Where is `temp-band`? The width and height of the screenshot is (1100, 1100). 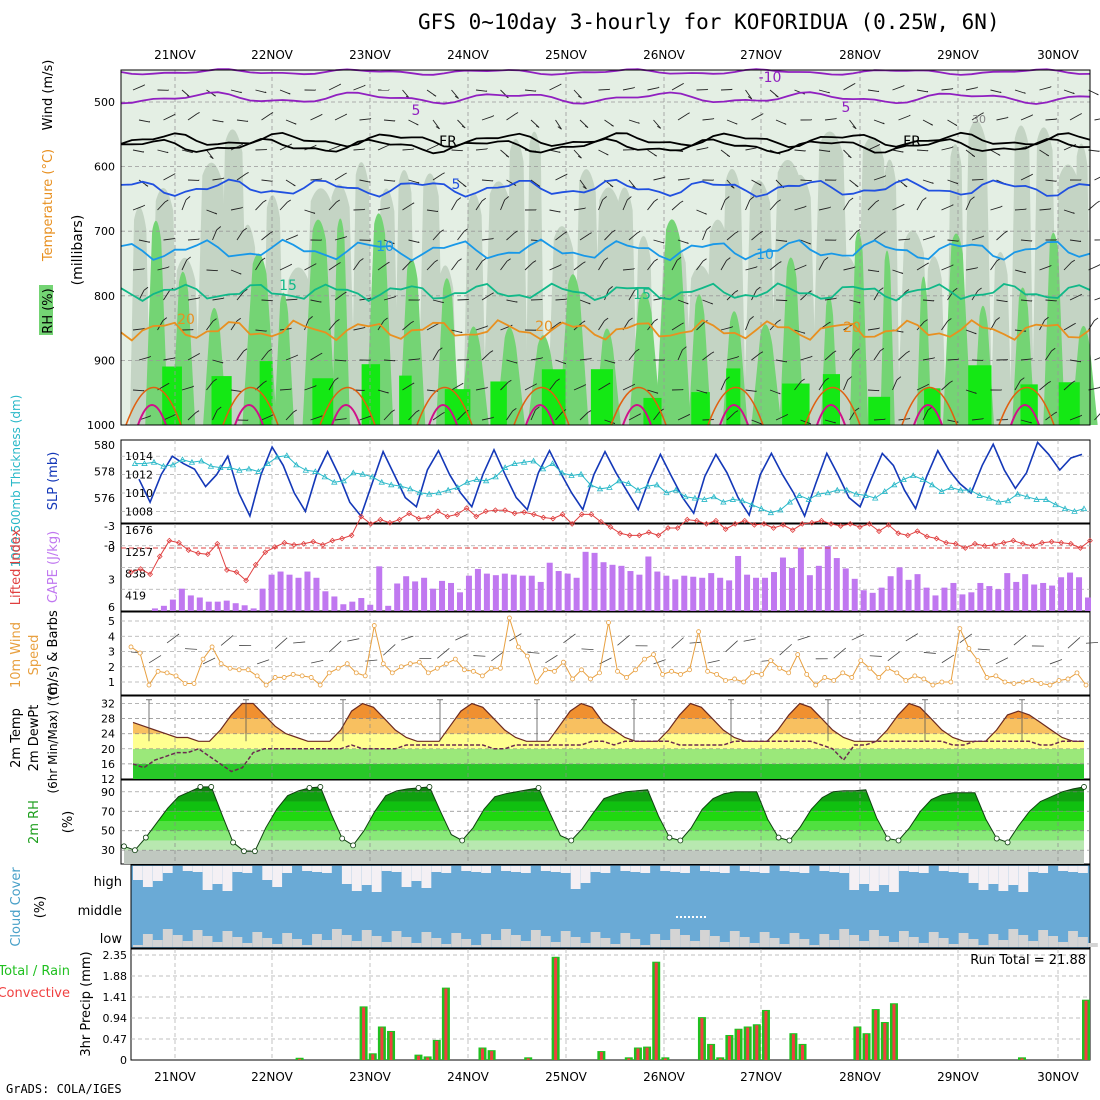
temp-band is located at coordinates (608, 771).